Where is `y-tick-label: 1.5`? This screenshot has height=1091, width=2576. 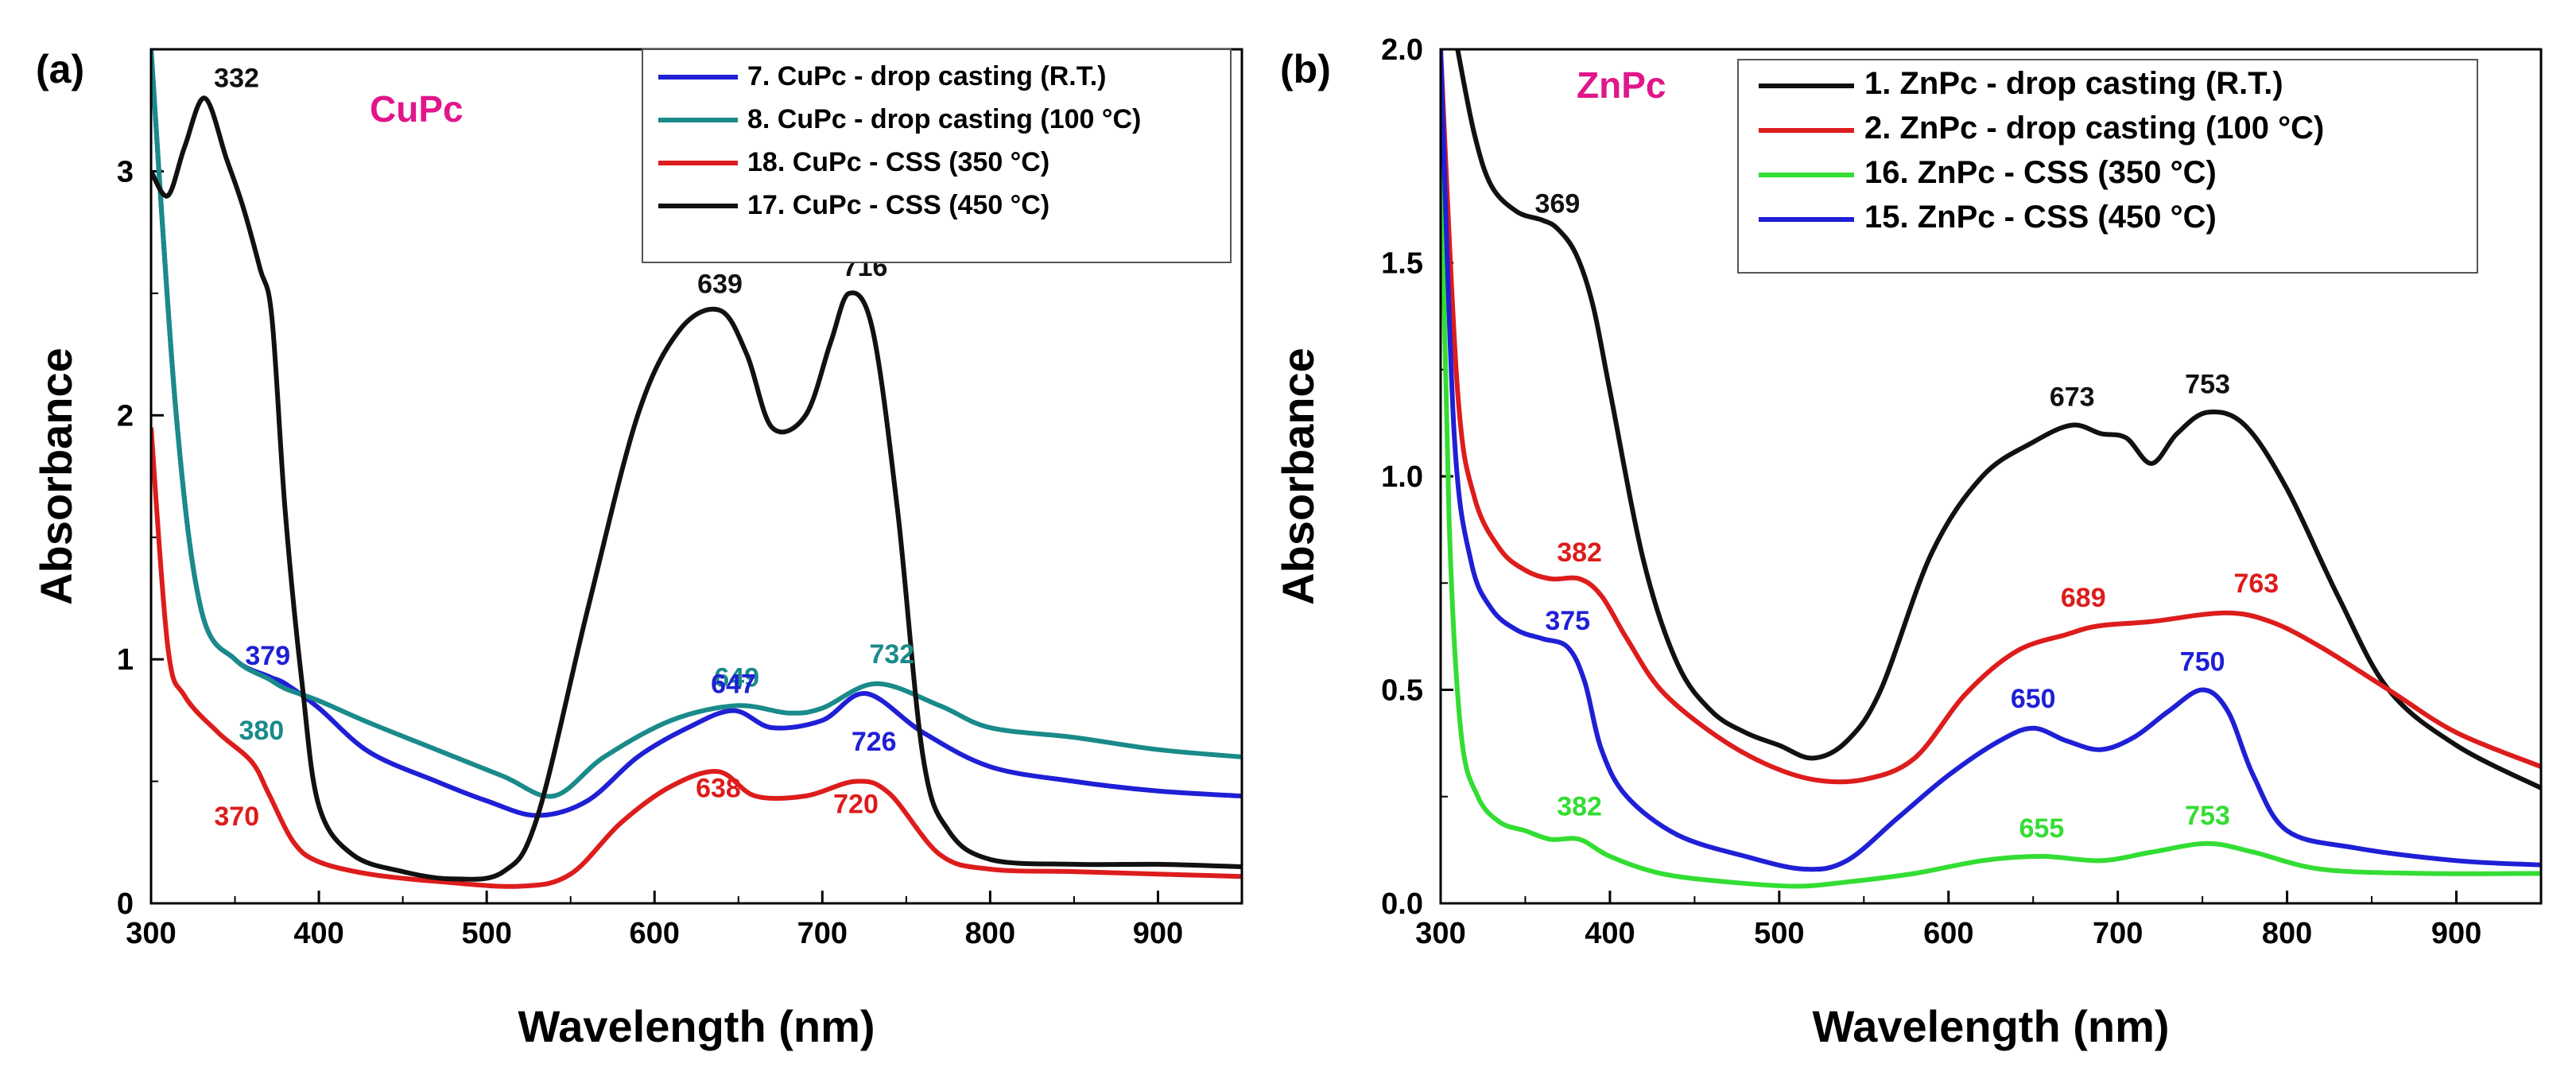 y-tick-label: 1.5 is located at coordinates (1402, 264).